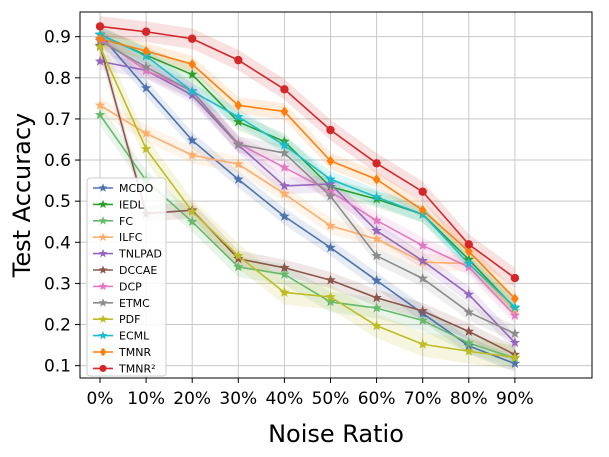 This screenshot has width=609, height=457. Describe the element at coordinates (57, 79) in the screenshot. I see `y-tick-label: 0.8` at that location.